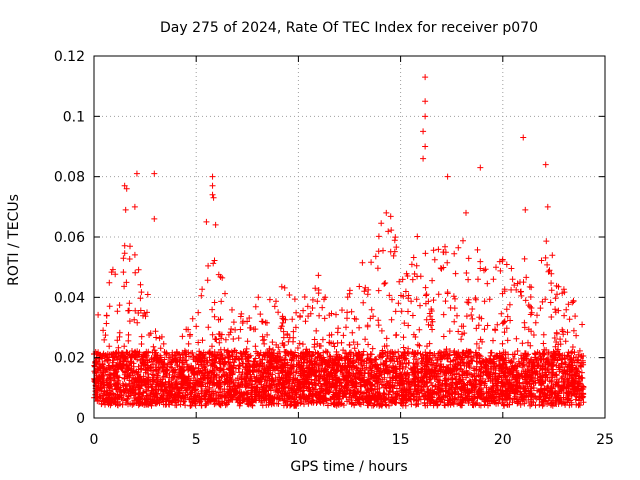  Describe the element at coordinates (503, 440) in the screenshot. I see `x-tick-label: 20` at that location.